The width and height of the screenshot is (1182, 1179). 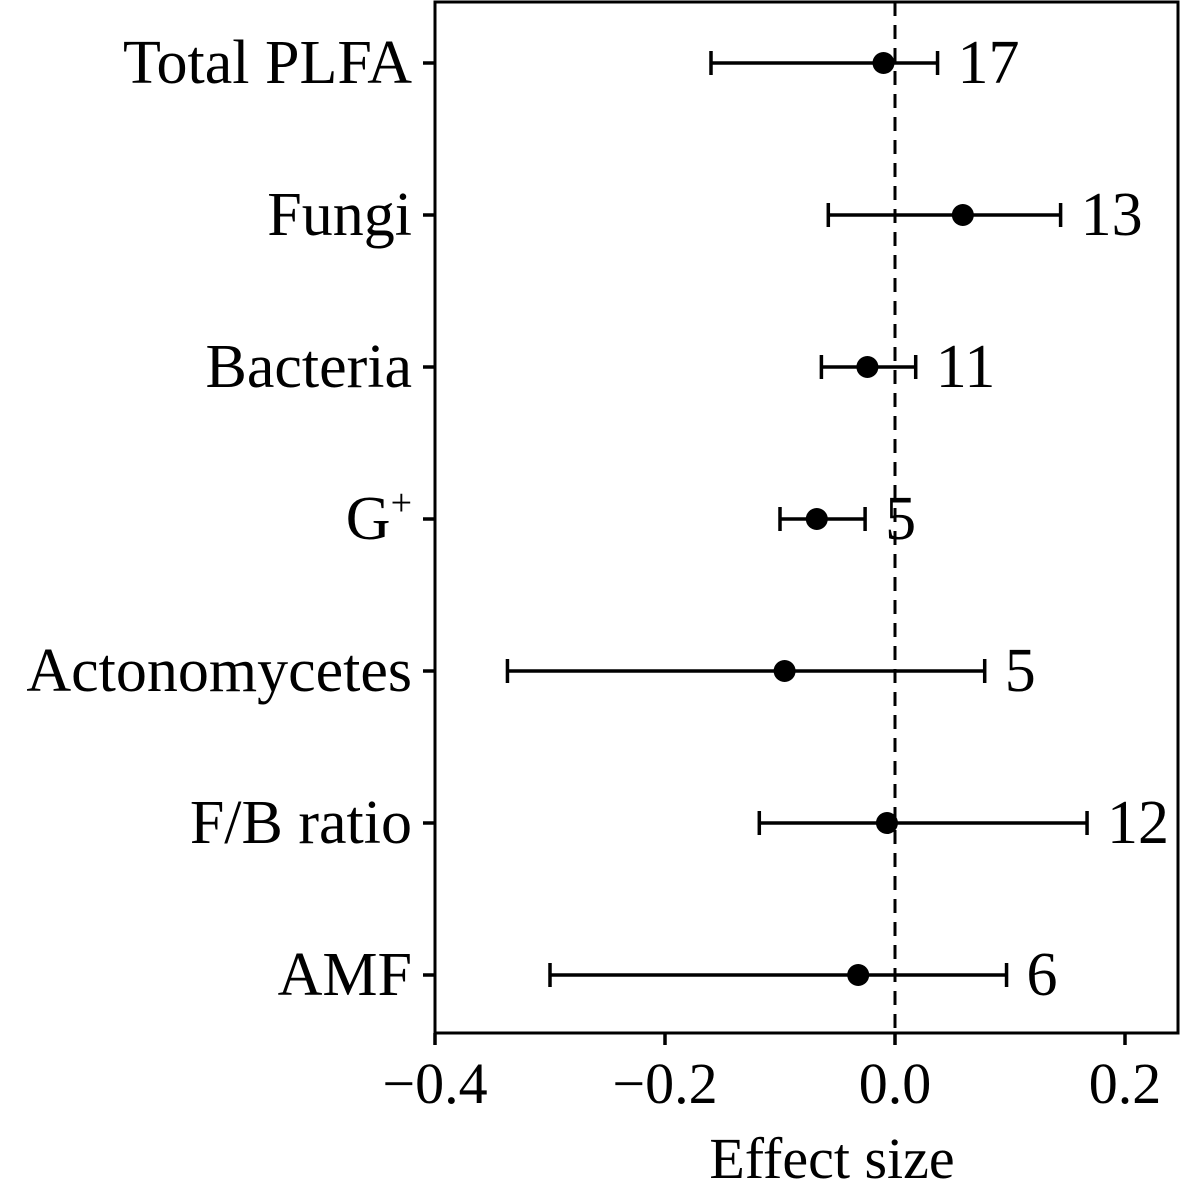 I want to click on x-axis-ticks: −0.4 −0.2 0.0 0.2, so click(x=771, y=1074).